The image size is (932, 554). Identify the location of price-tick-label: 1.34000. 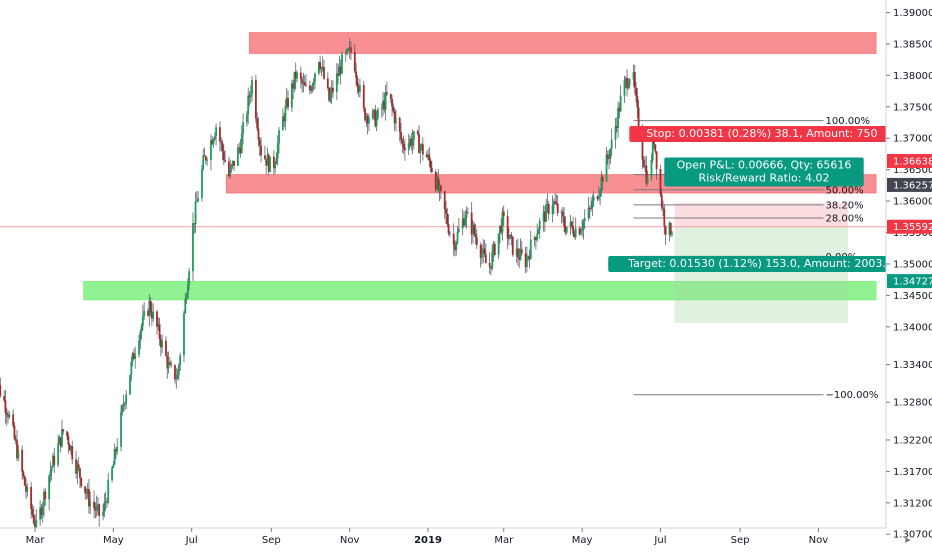
(912, 327).